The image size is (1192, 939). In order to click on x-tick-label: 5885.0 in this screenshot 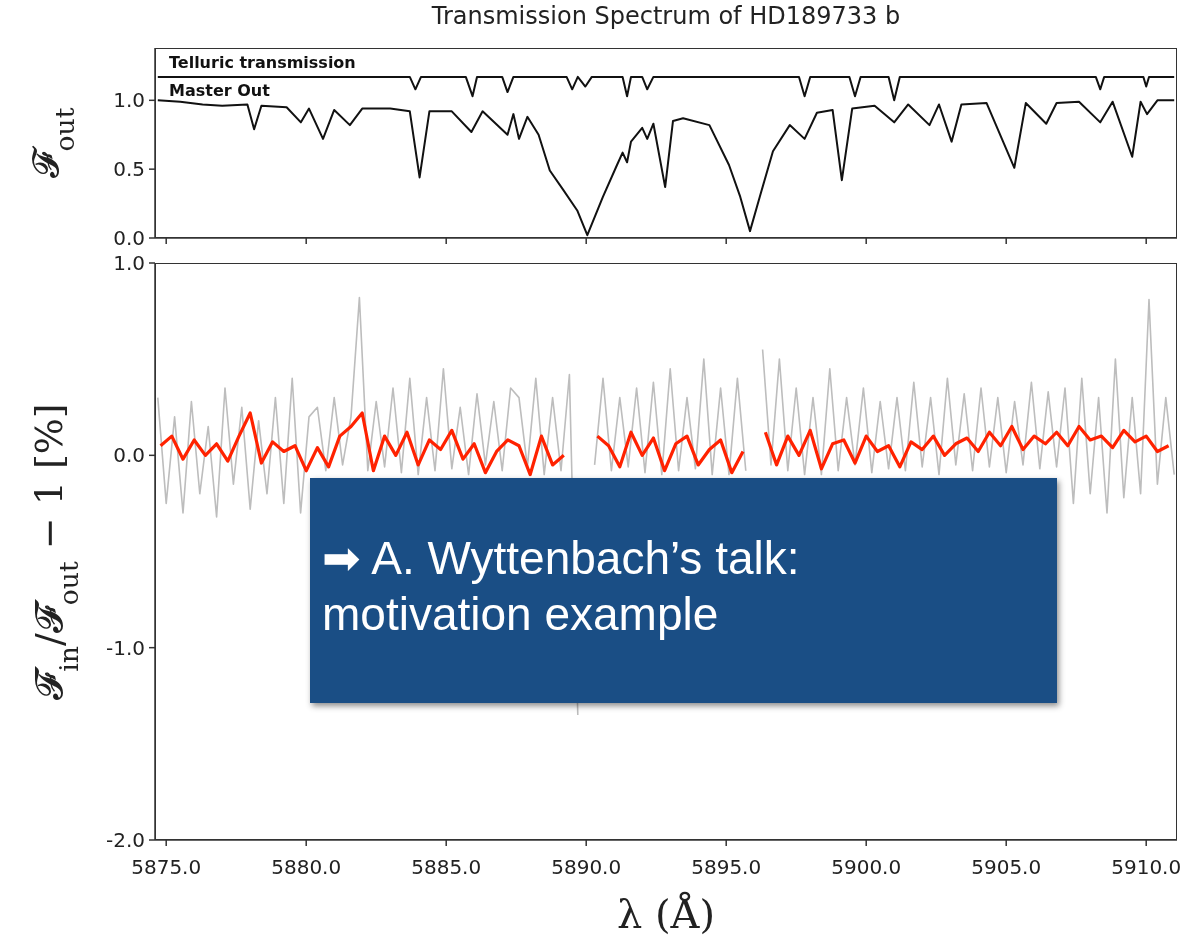, I will do `click(446, 867)`.